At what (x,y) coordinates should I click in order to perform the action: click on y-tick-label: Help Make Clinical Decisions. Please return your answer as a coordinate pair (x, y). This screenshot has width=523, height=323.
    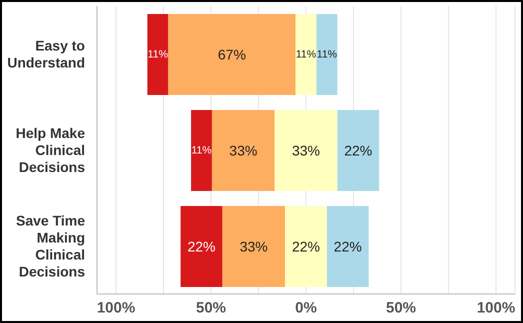
    Looking at the image, I should click on (51, 150).